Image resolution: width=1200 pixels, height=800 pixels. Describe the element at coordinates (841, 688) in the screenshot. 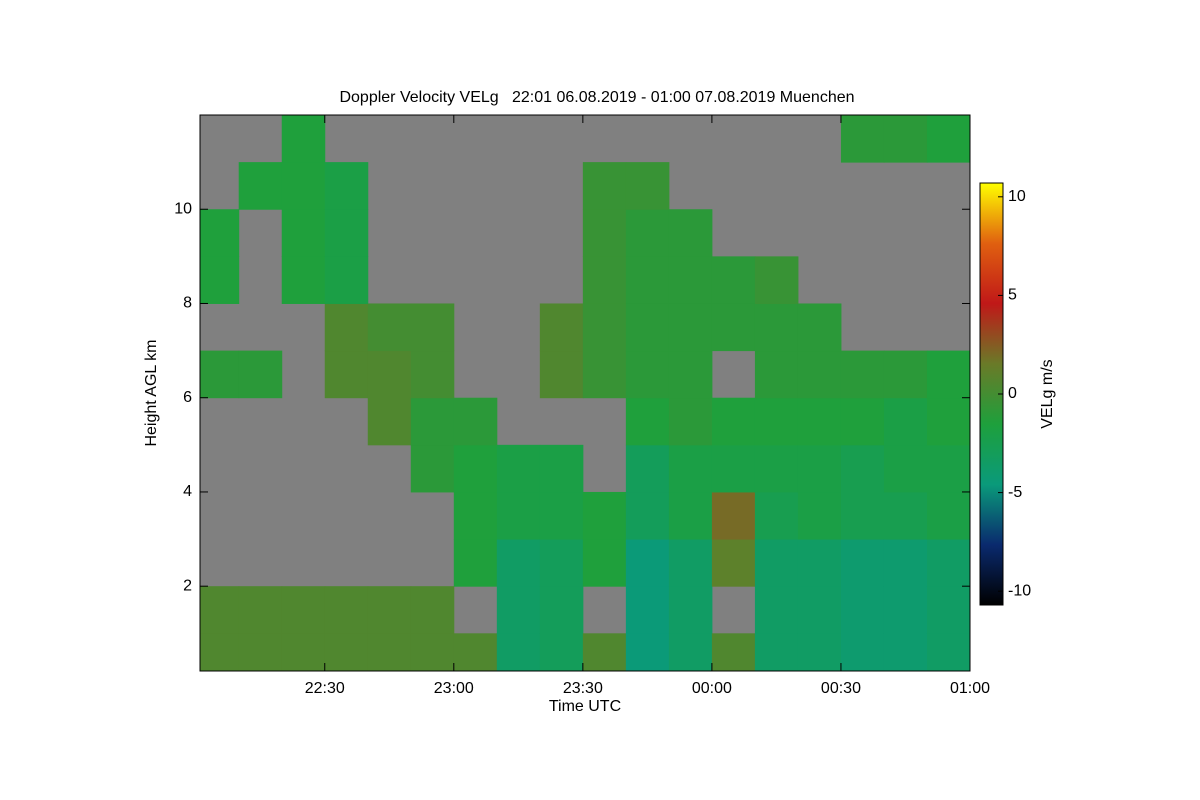

I see `x-tick-label: 00:30` at that location.